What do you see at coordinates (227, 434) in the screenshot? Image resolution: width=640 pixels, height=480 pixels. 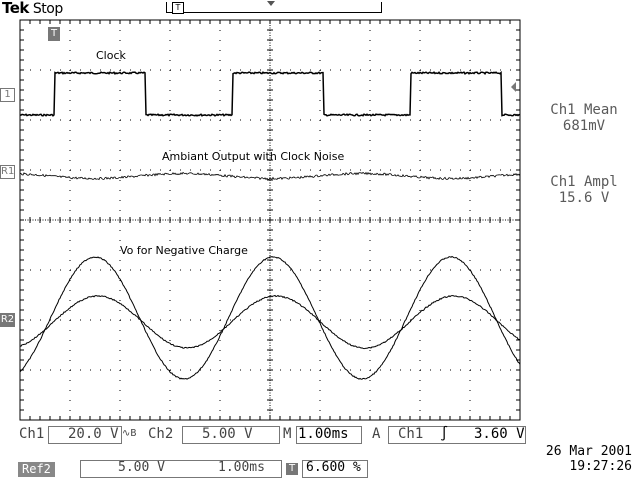 I see `ch2-scale: 5.00 V` at bounding box center [227, 434].